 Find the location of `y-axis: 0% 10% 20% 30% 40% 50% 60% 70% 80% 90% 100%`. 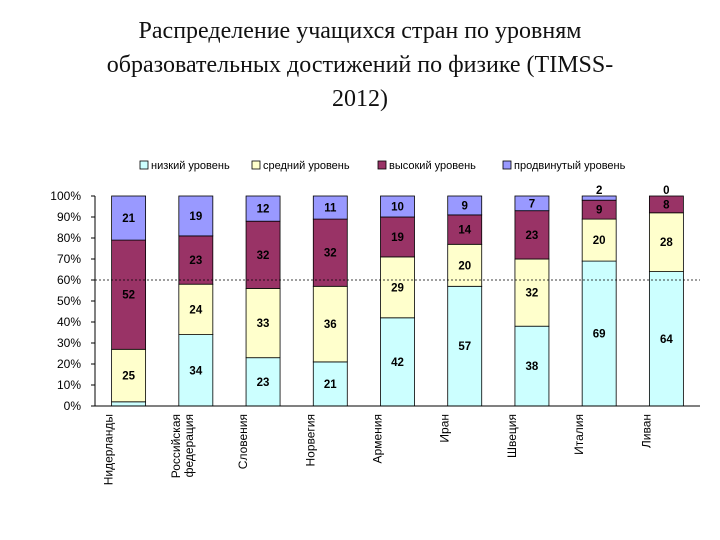

y-axis: 0% 10% 20% 30% 40% 50% 60% 70% 80% 90% 100% is located at coordinates (73, 301).